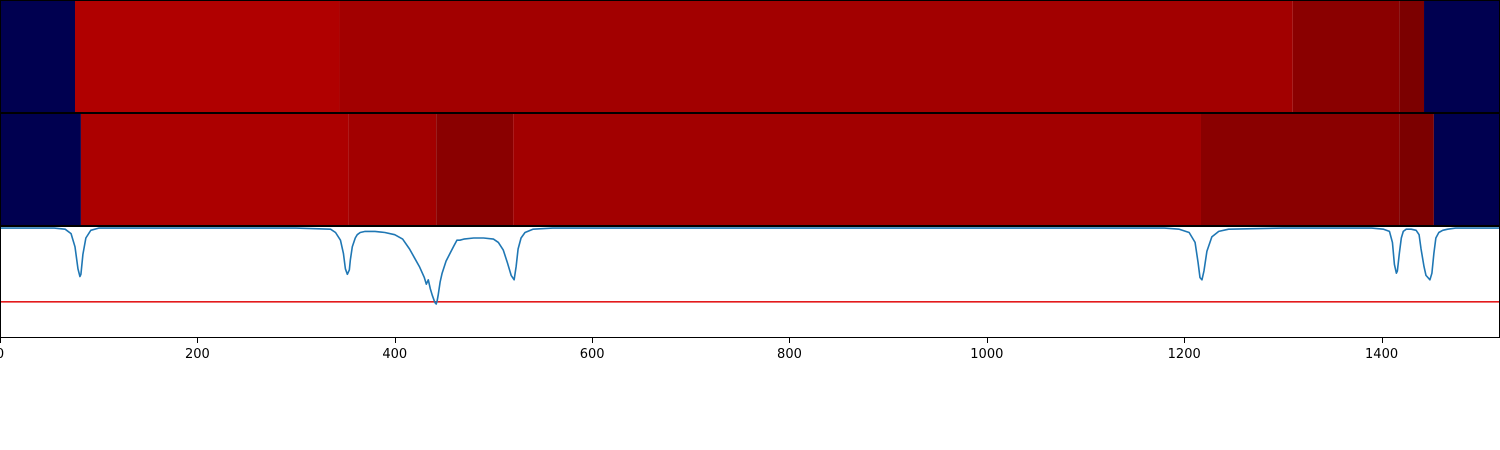 The height and width of the screenshot is (450, 1500). Describe the element at coordinates (986, 354) in the screenshot. I see `x-tick-label-1000: 1000` at that location.